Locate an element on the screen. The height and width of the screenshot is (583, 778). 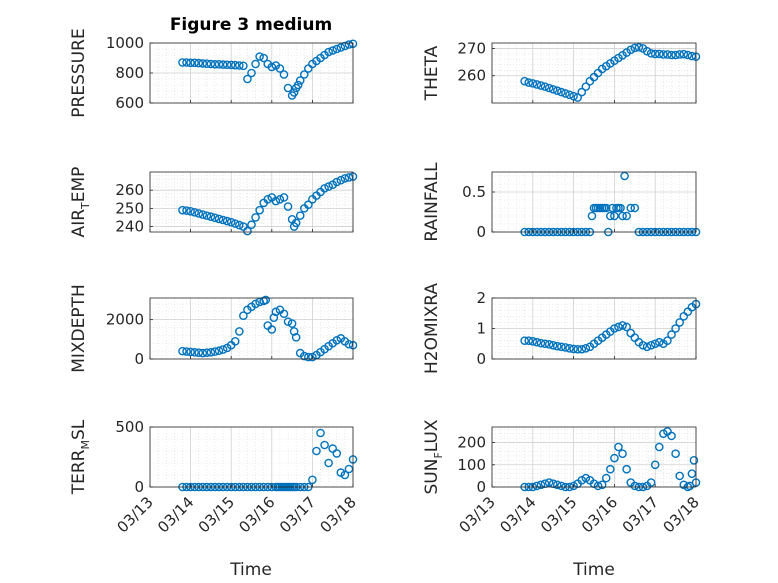
y-tick-label: 250 is located at coordinates (129, 208).